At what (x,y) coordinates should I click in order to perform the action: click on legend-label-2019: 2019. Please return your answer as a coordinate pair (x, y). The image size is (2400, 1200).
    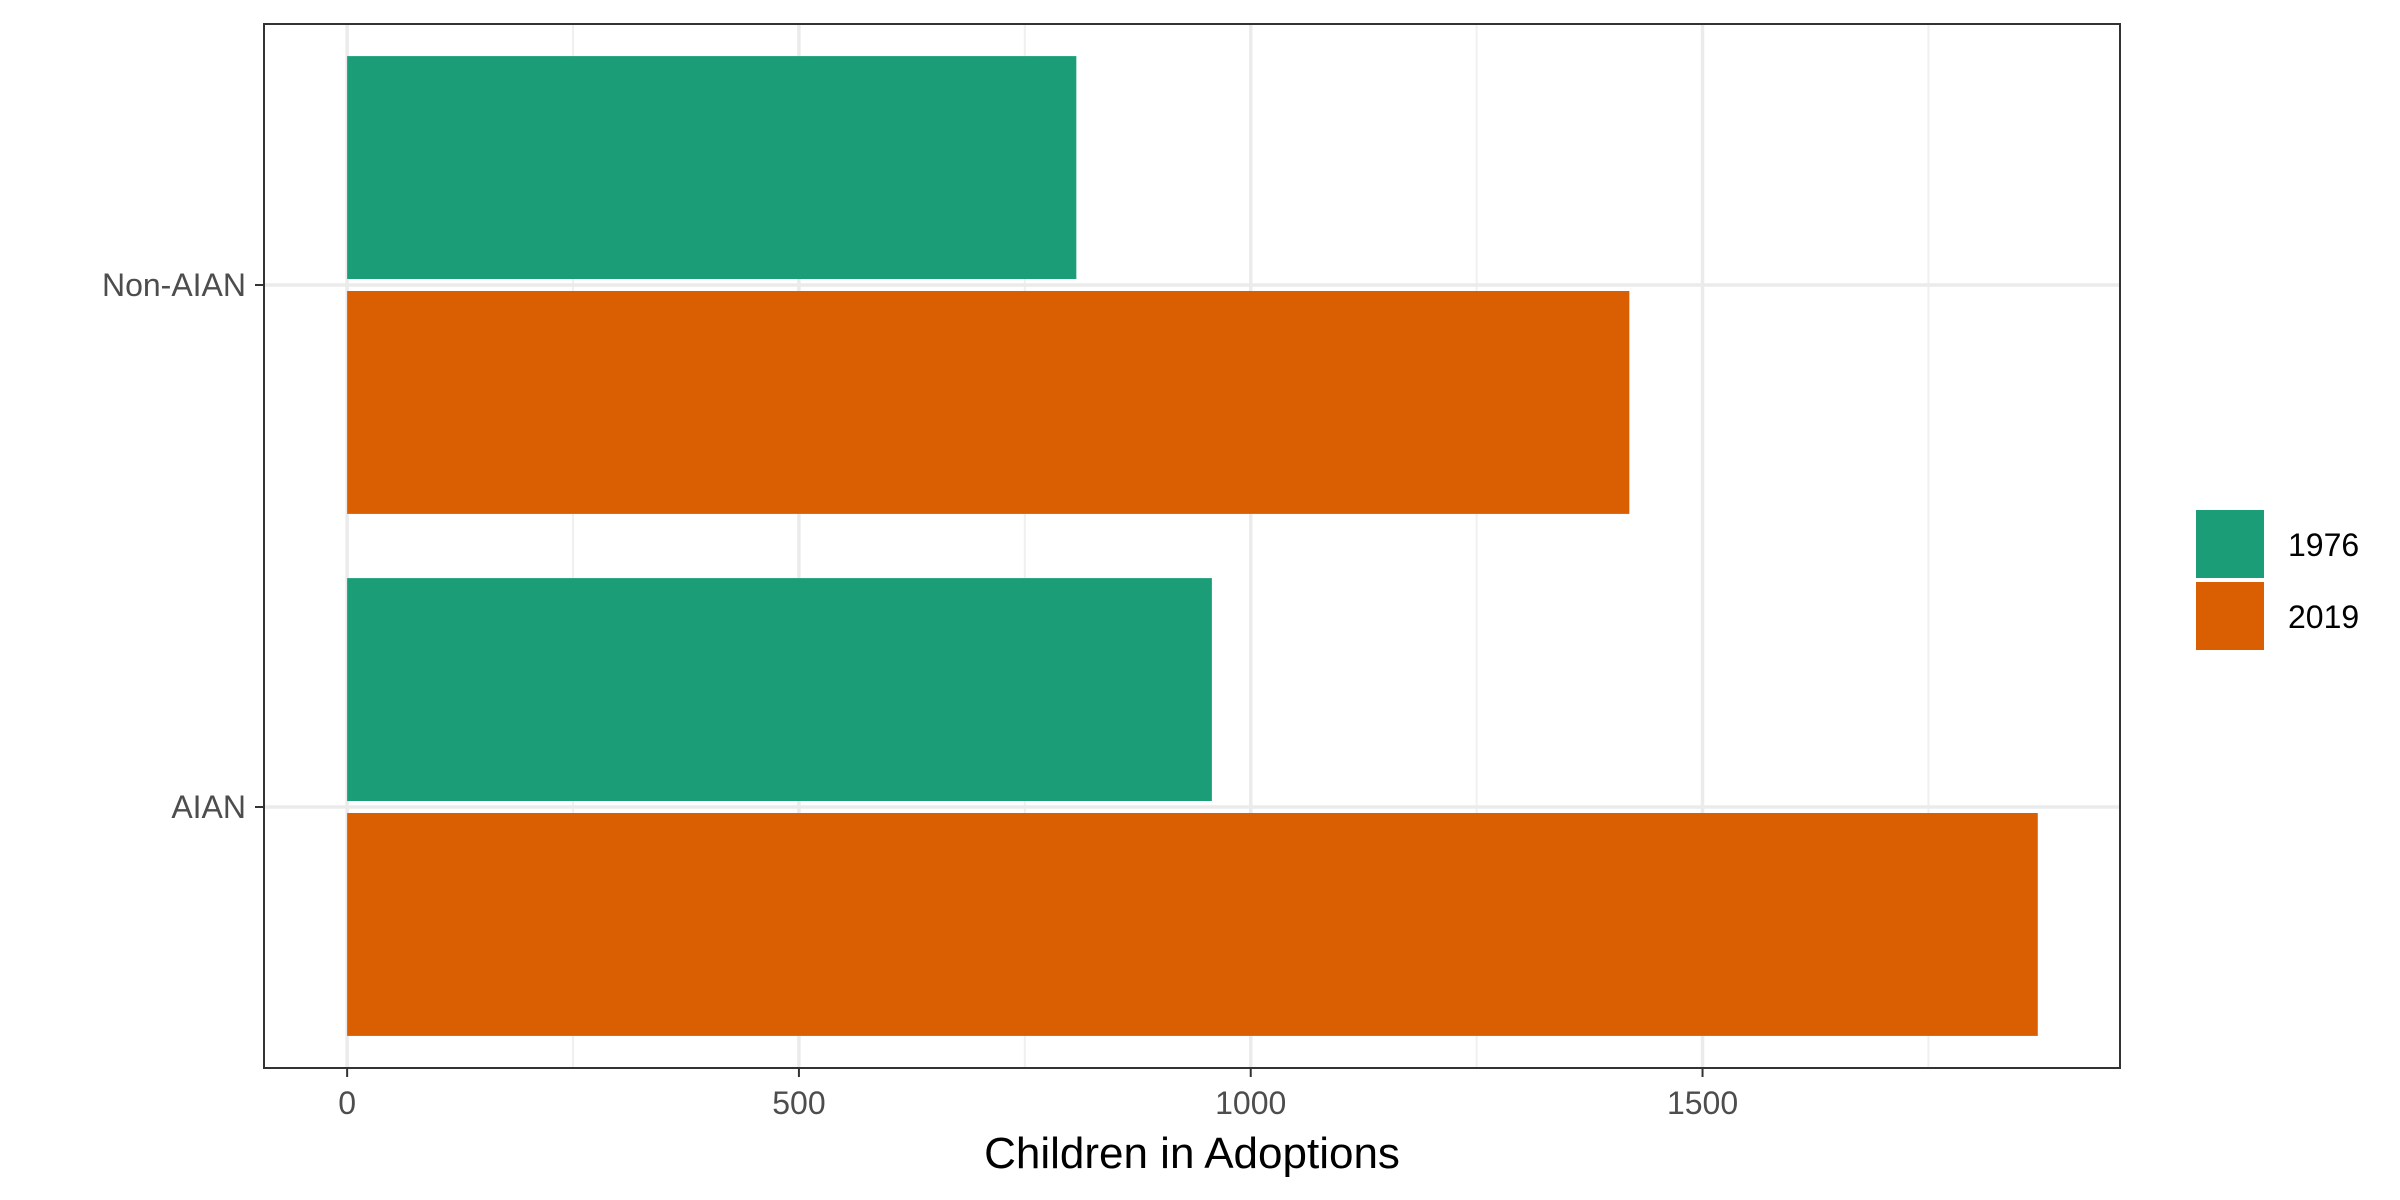
    Looking at the image, I should click on (2323, 617).